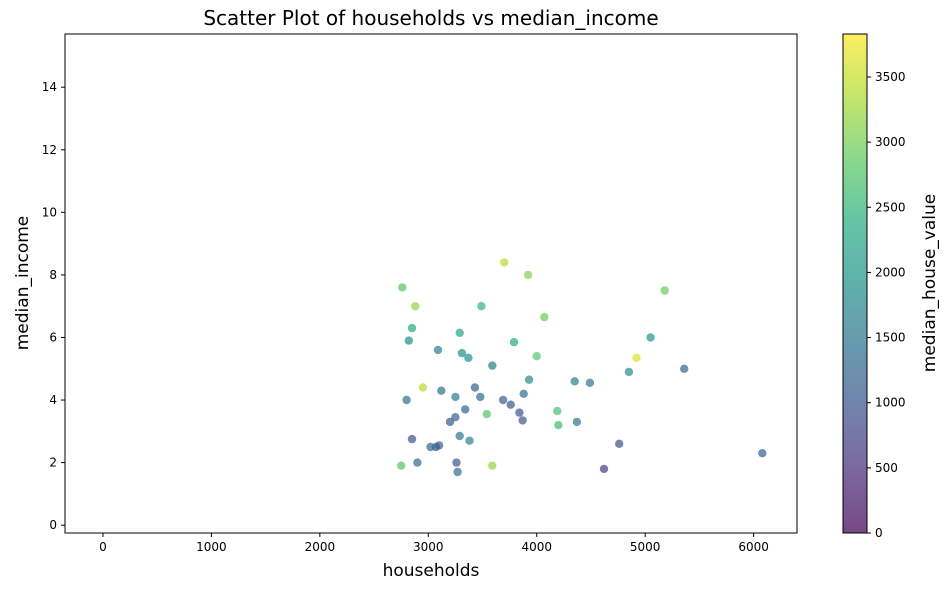 This screenshot has width=947, height=590. What do you see at coordinates (890, 403) in the screenshot?
I see `colorbar-tick-label: 1000` at bounding box center [890, 403].